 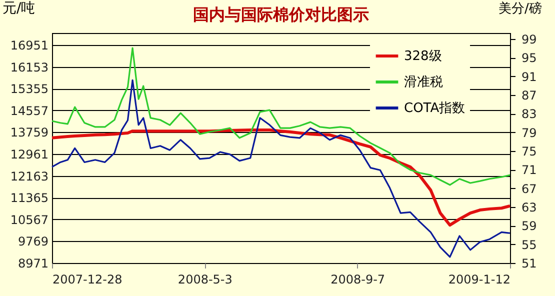 I want to click on y-tick-label: 15355, so click(x=29, y=89).